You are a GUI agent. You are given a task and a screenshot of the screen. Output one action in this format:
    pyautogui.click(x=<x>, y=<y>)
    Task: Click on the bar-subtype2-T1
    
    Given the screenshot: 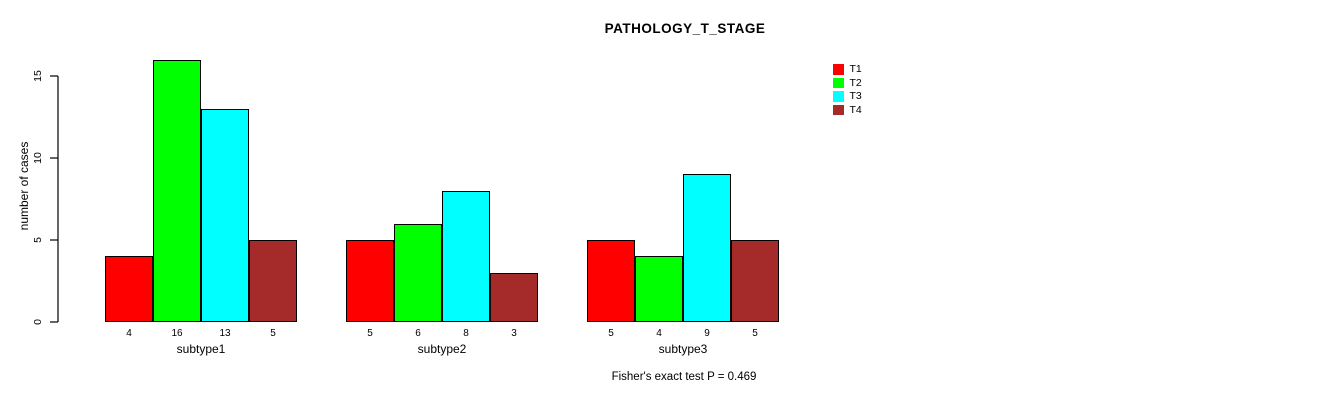 What is the action you would take?
    pyautogui.click(x=370, y=281)
    